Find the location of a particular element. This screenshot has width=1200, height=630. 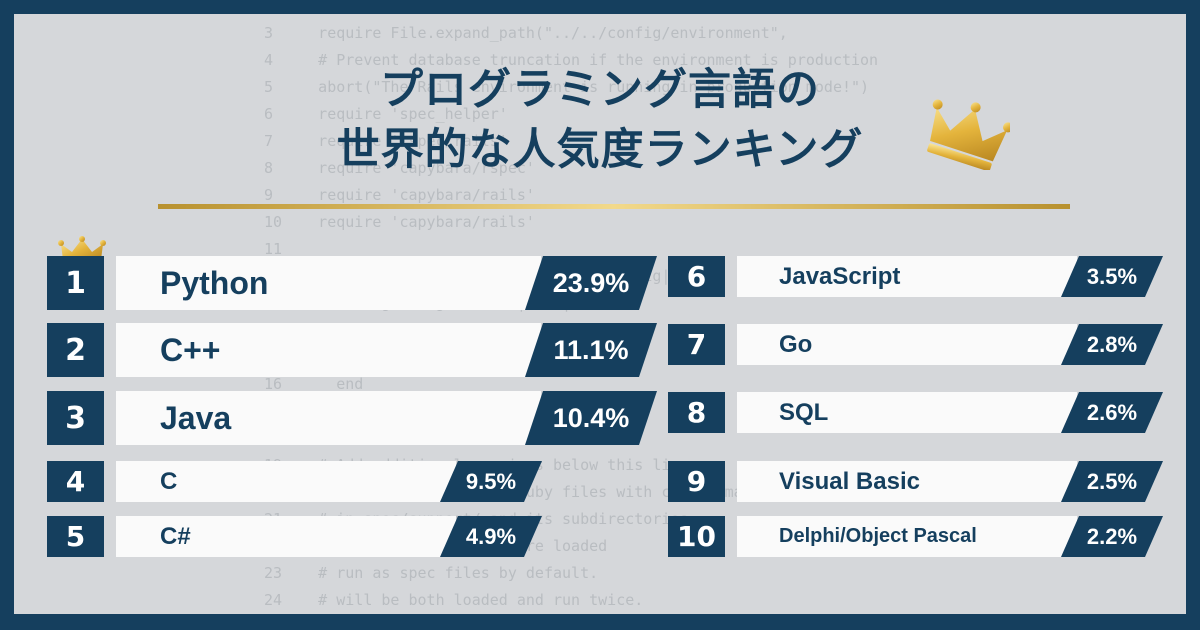

code-line: 6 require 'spec_helper' is located at coordinates (386, 114).